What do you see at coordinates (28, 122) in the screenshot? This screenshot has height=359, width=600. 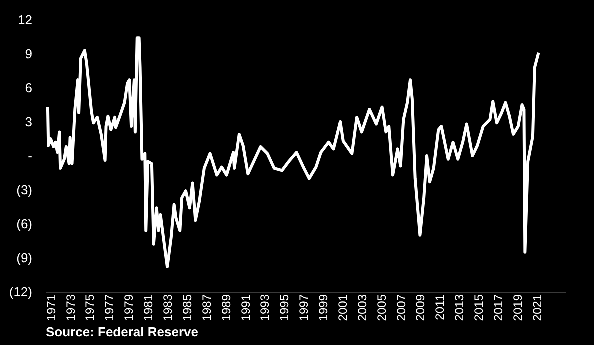 I see `y-tick-label: 3` at bounding box center [28, 122].